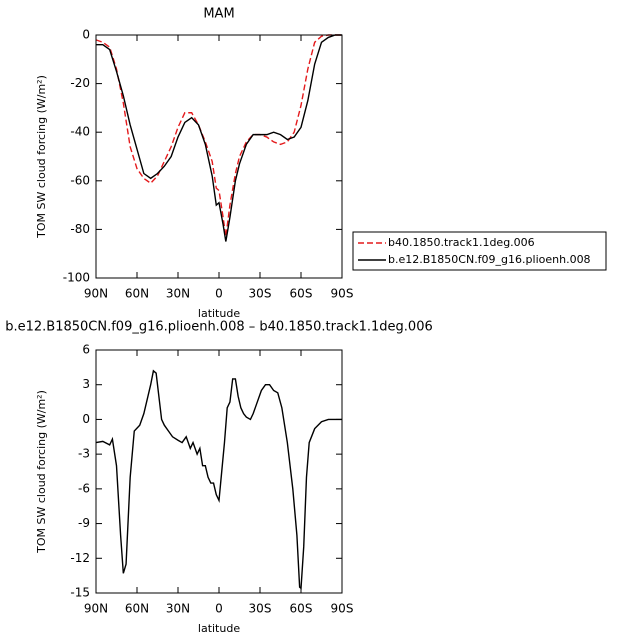 This screenshot has width=640, height=640. I want to click on y-tick-label: 3, so click(86, 384).